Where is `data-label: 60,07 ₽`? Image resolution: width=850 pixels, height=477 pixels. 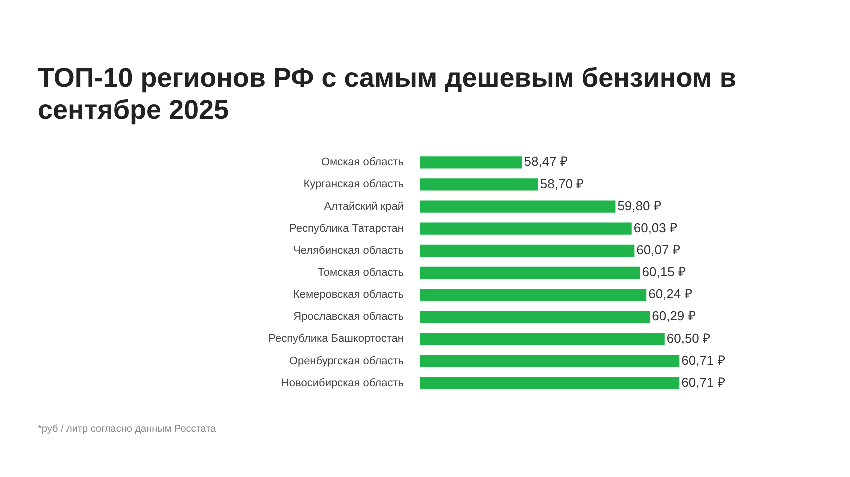
data-label: 60,07 ₽ is located at coordinates (658, 250).